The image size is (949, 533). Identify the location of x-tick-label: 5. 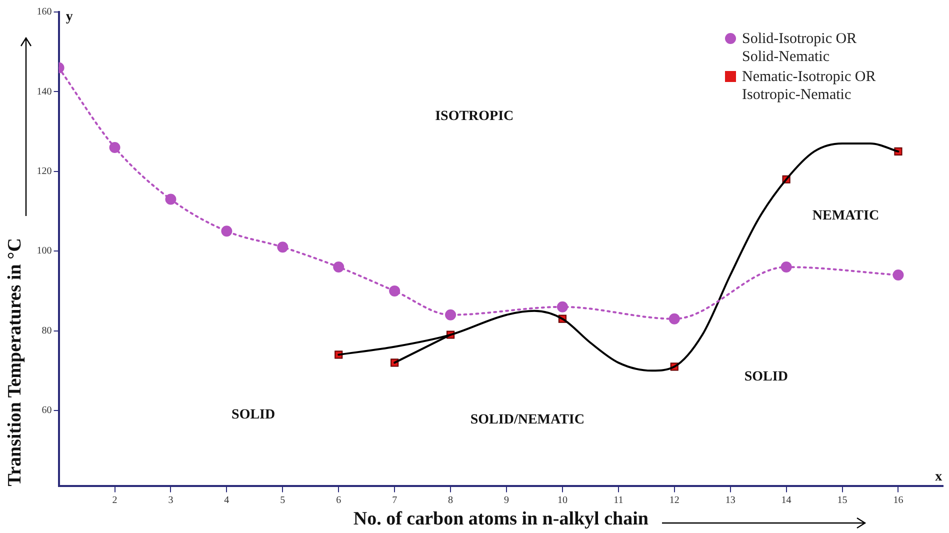
(283, 500).